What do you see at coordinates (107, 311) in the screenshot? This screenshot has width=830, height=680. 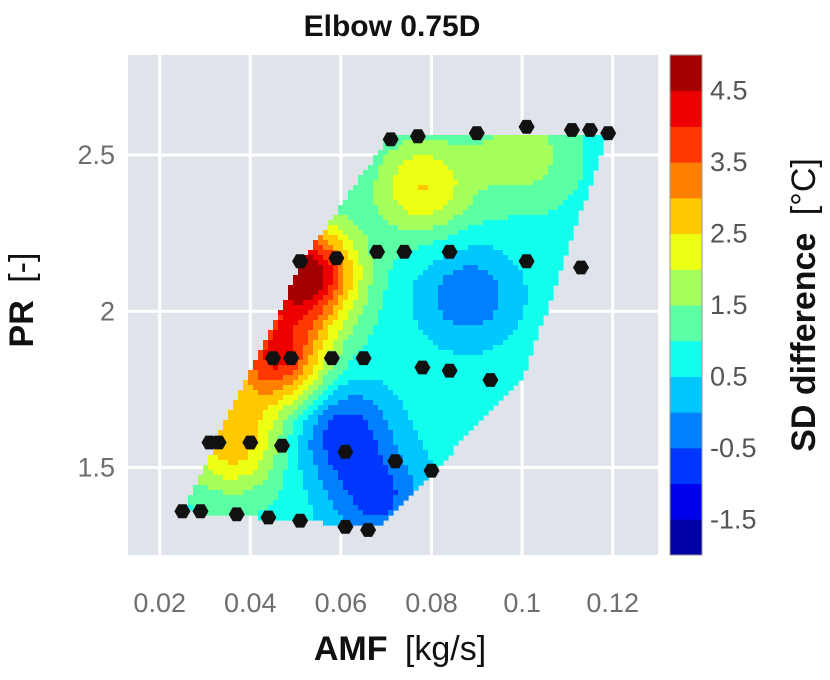 I see `y-tick-label: 2` at bounding box center [107, 311].